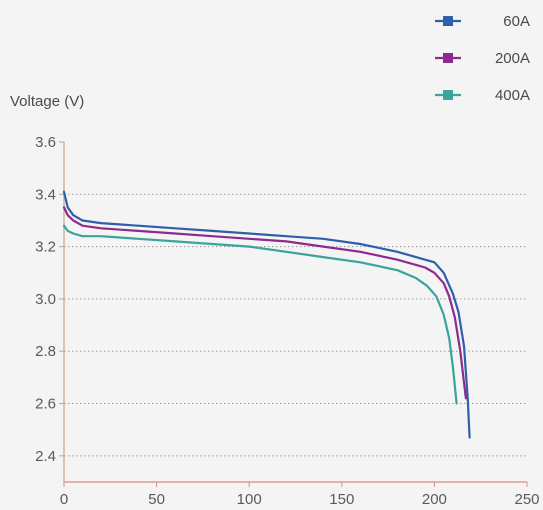  Describe the element at coordinates (434, 499) in the screenshot. I see `x-tick-label: 200` at that location.